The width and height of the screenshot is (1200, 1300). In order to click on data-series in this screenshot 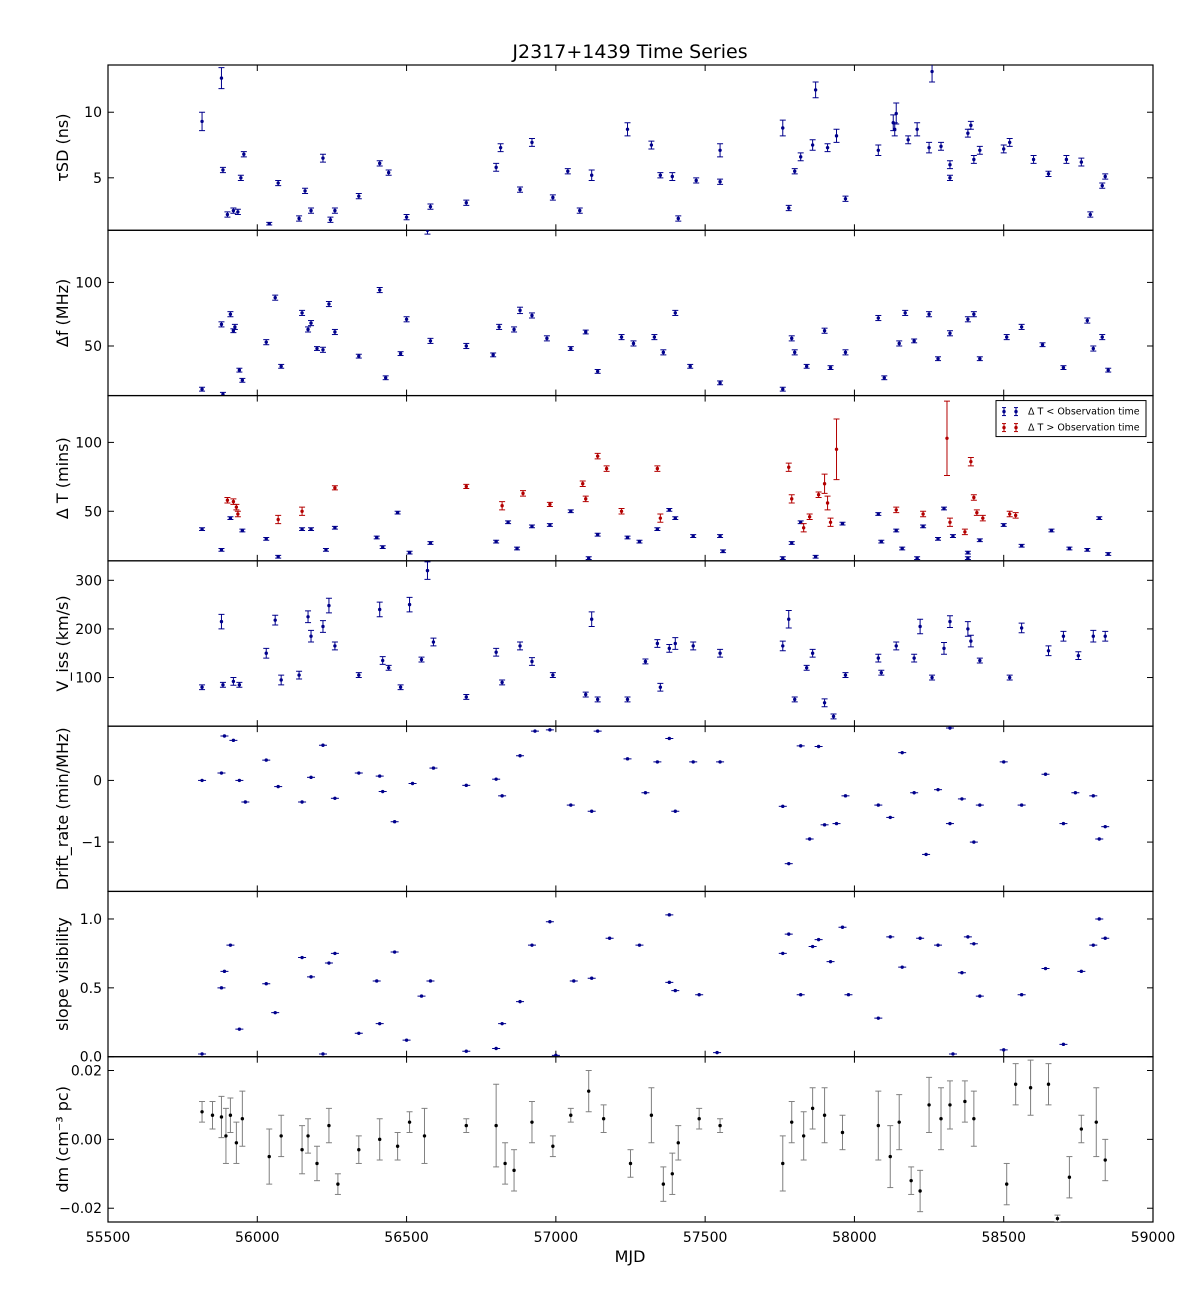, I will do `click(655, 313)`.